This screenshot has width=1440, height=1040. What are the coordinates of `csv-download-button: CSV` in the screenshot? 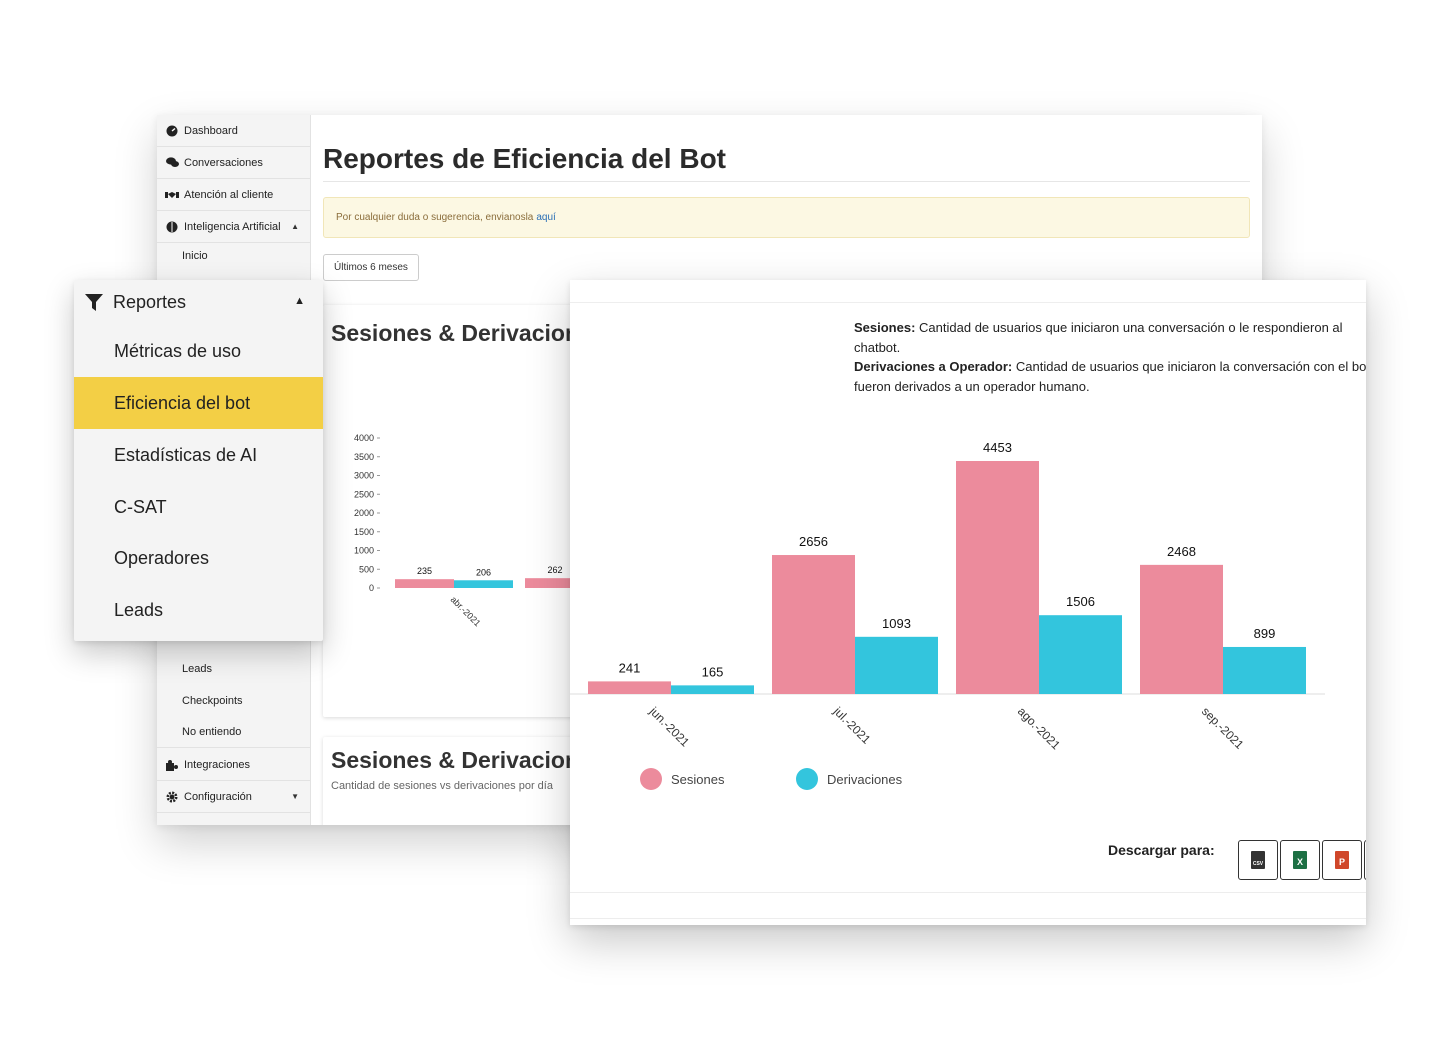 It's located at (1258, 860).